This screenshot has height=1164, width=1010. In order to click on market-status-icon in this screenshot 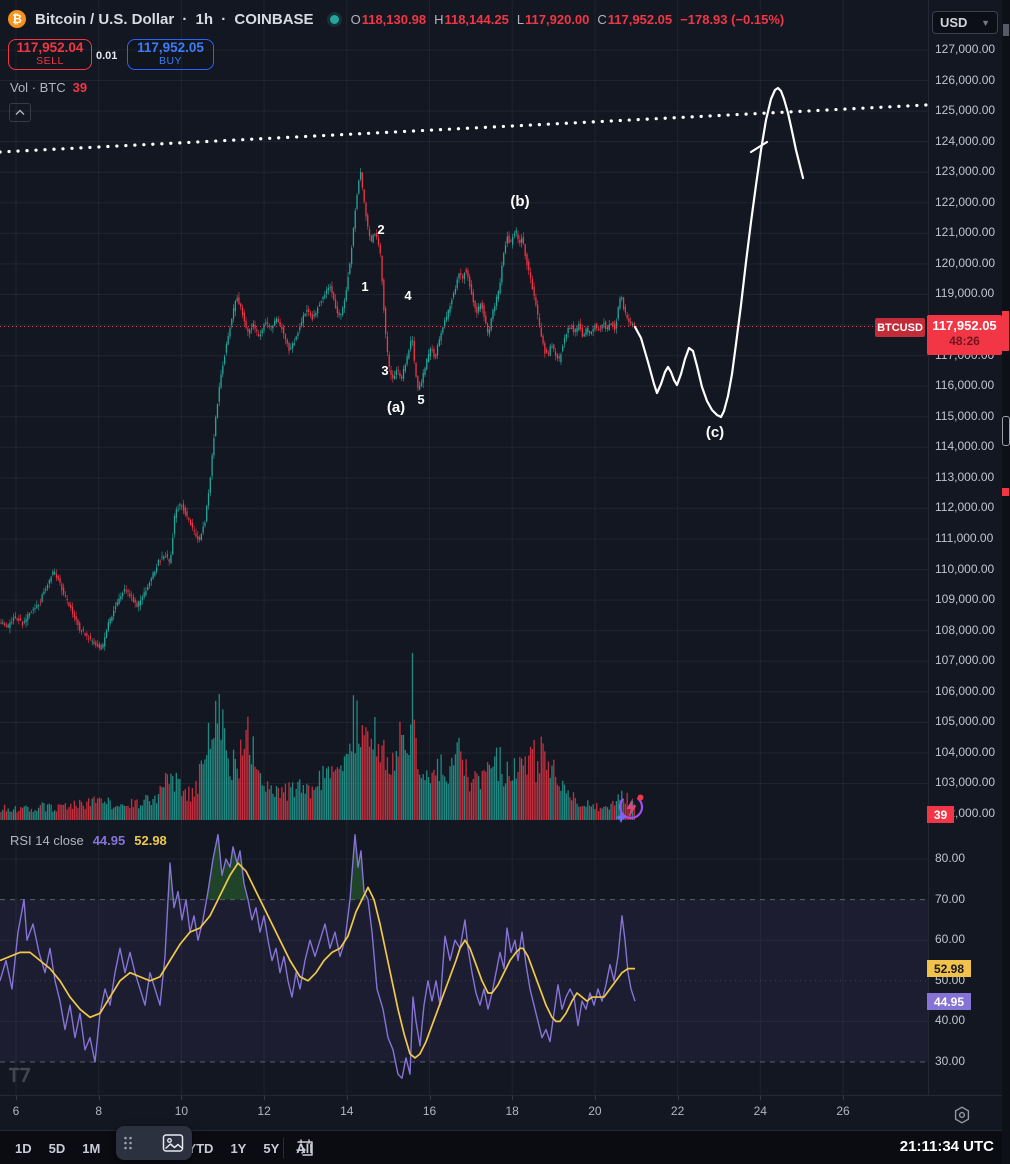, I will do `click(334, 19)`.